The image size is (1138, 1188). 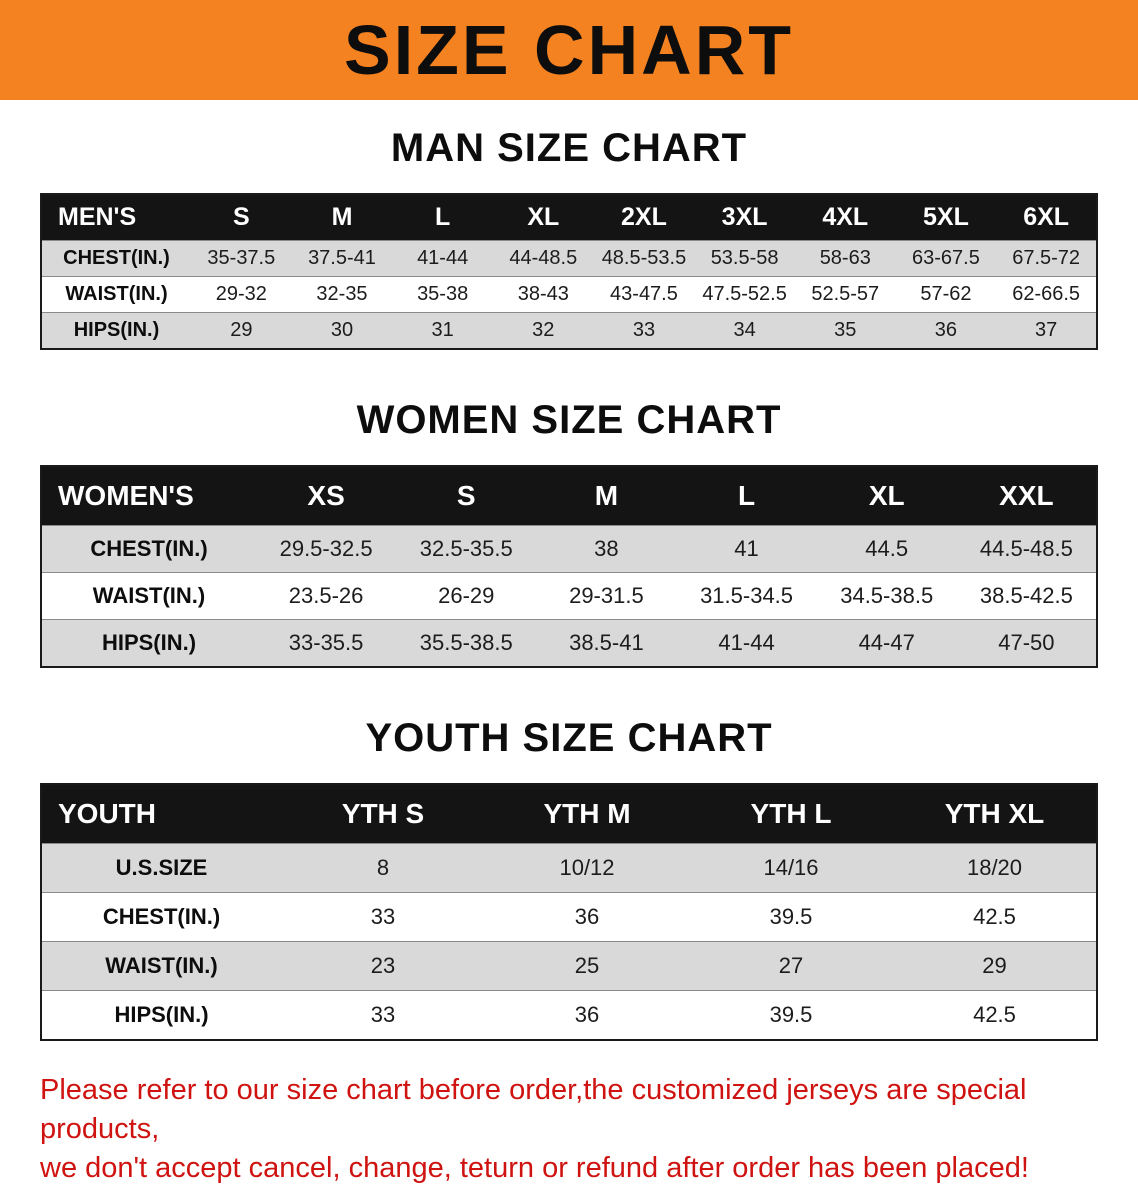 I want to click on page-title: SIZE CHART, so click(x=569, y=50).